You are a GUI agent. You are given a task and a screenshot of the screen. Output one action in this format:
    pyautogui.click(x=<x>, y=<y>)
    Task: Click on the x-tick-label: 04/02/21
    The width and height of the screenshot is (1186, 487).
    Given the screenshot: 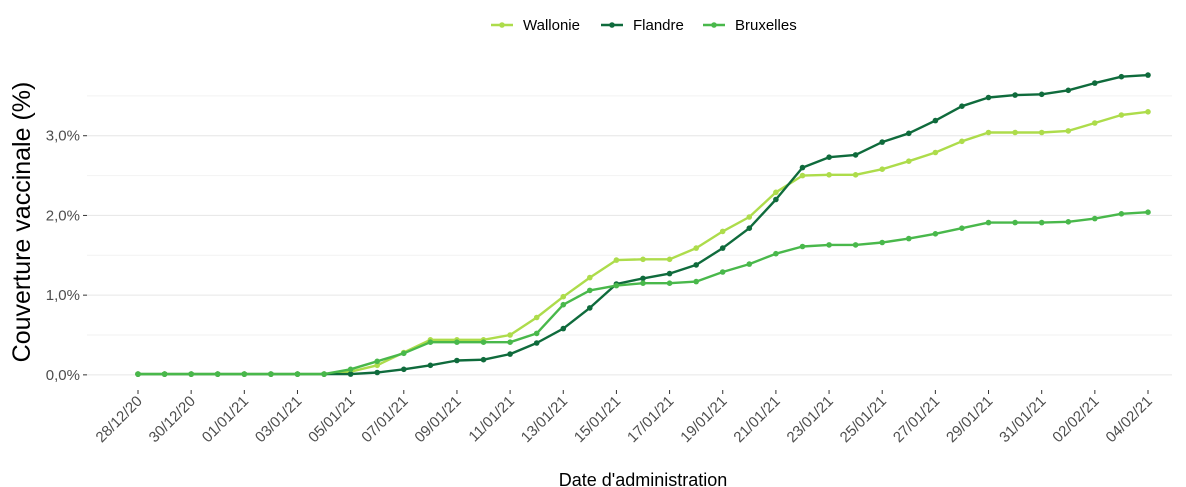 What is the action you would take?
    pyautogui.click(x=1129, y=419)
    